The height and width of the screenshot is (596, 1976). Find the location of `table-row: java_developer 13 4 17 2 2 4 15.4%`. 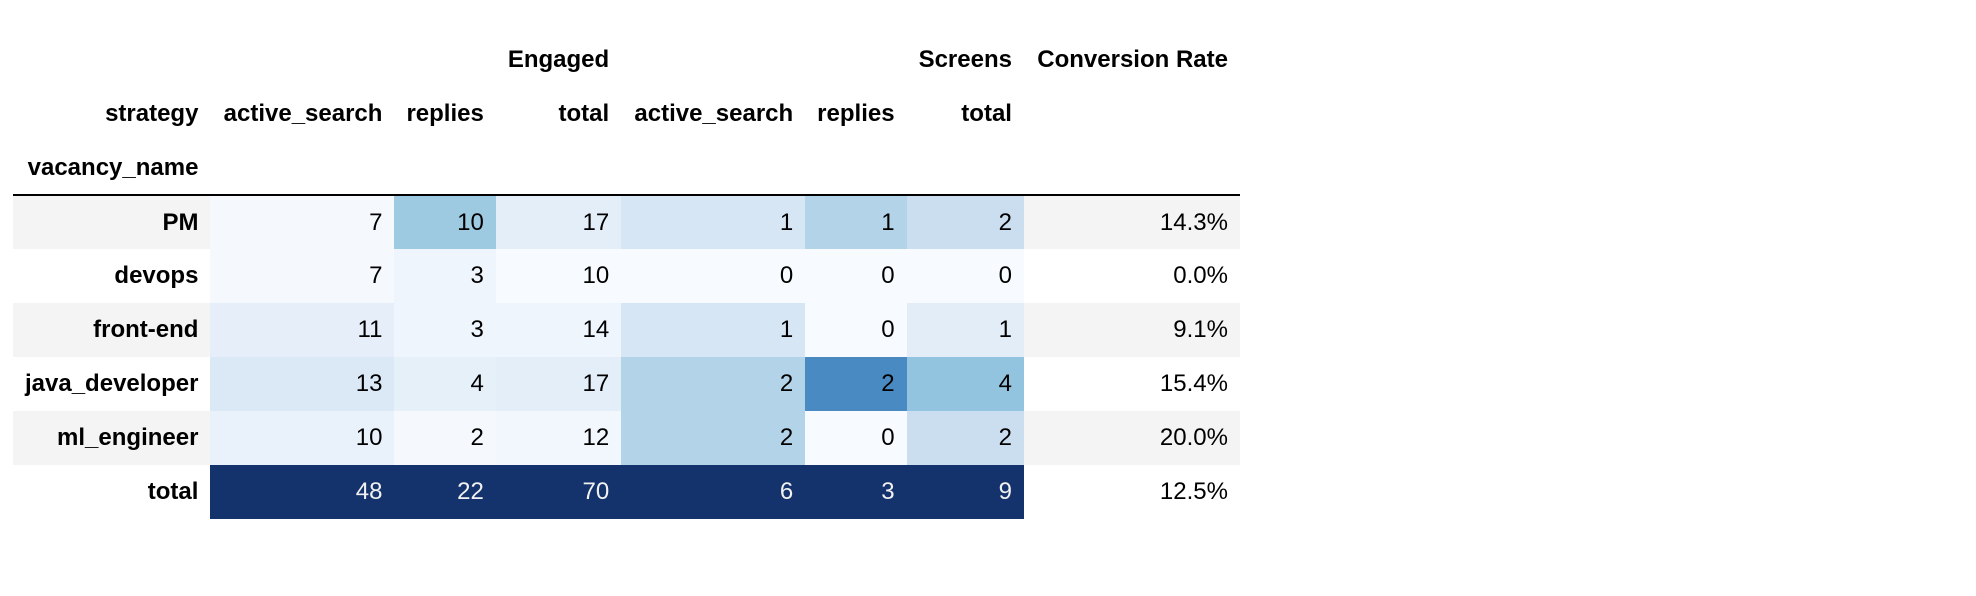

table-row: java_developer 13 4 17 2 2 4 15.4% is located at coordinates (626, 384).